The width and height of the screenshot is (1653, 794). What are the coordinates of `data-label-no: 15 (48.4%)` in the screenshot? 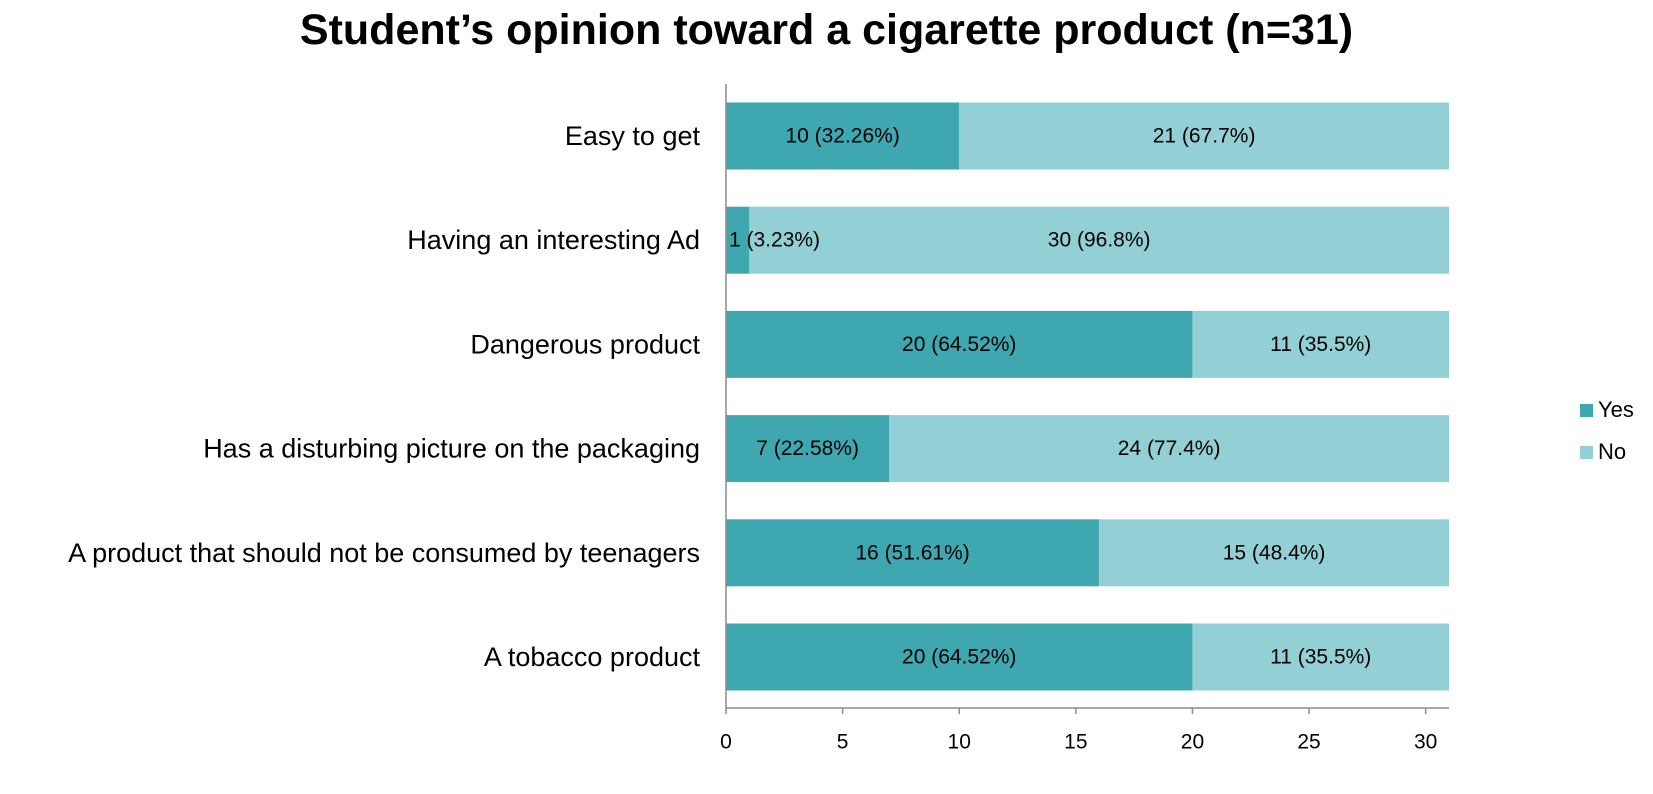 It's located at (1274, 552).